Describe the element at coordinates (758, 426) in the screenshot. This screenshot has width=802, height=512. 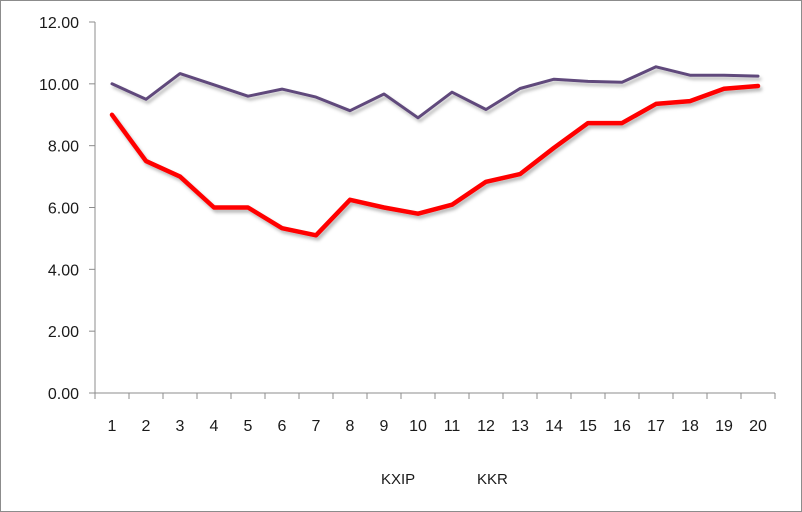
I see `x-tick-label: 20` at that location.